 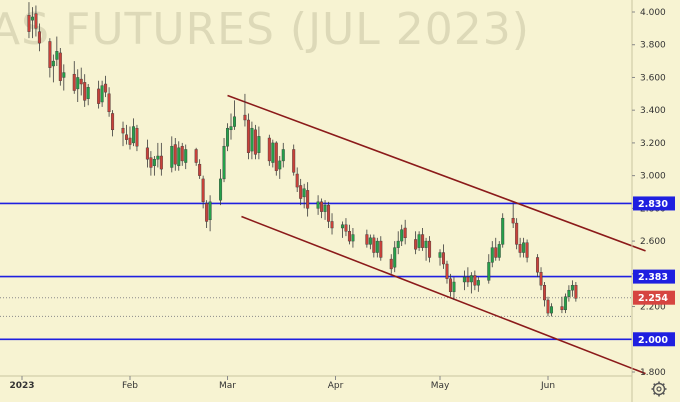 I want to click on y-tick-label: 3.200, so click(x=653, y=144).